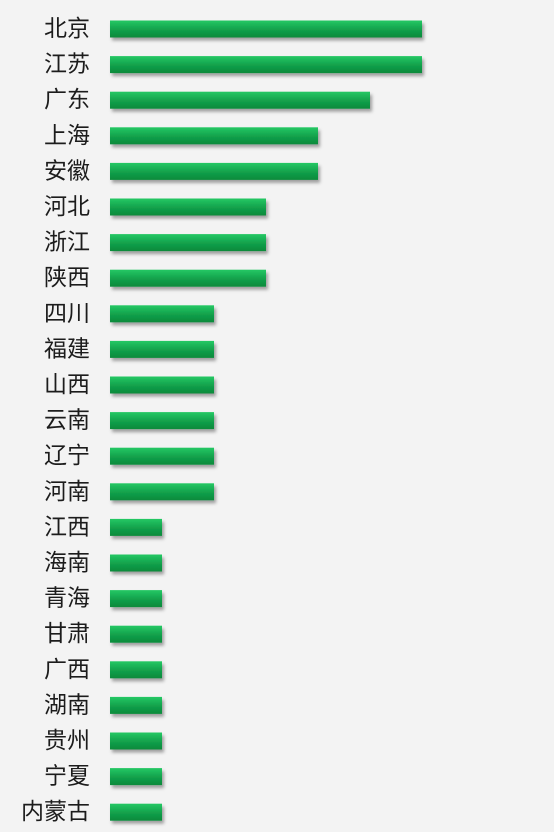 This screenshot has height=832, width=554. Describe the element at coordinates (67, 136) in the screenshot. I see `category-label: 上海` at that location.